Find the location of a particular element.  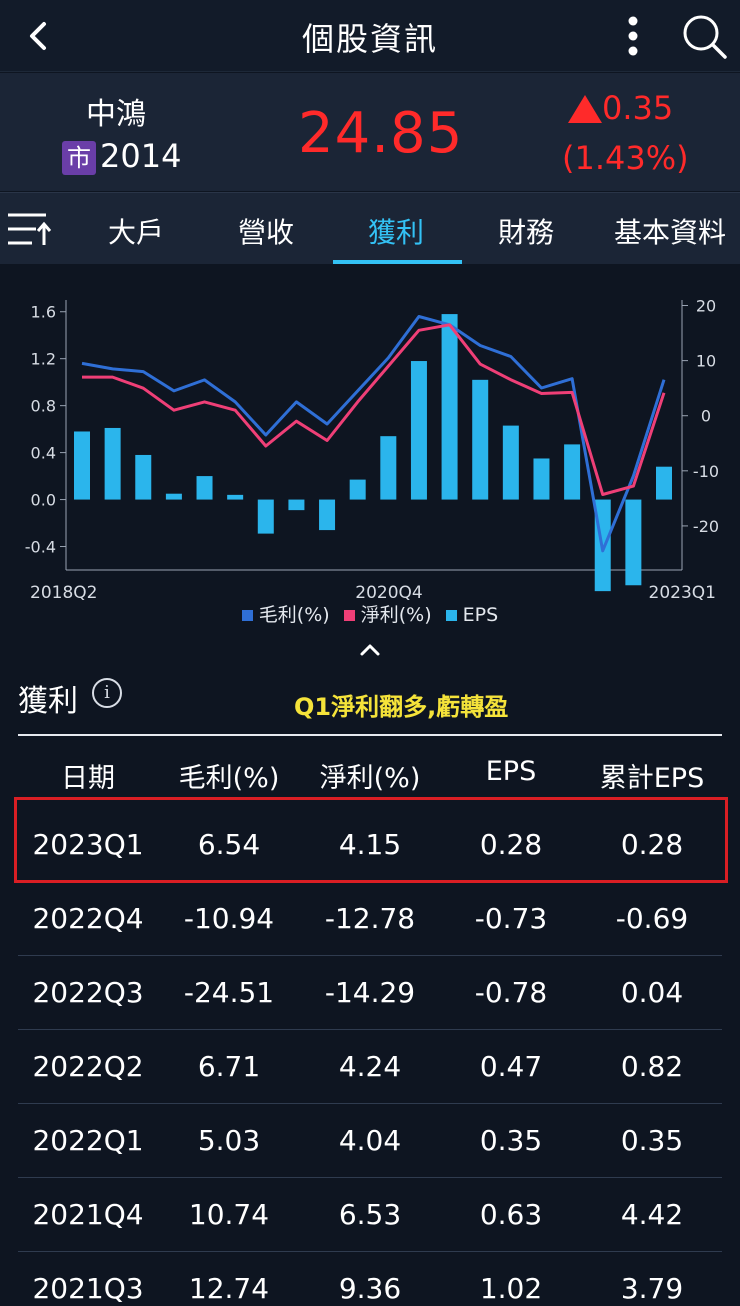

cell-gross-margin: 6.54 is located at coordinates (229, 844).